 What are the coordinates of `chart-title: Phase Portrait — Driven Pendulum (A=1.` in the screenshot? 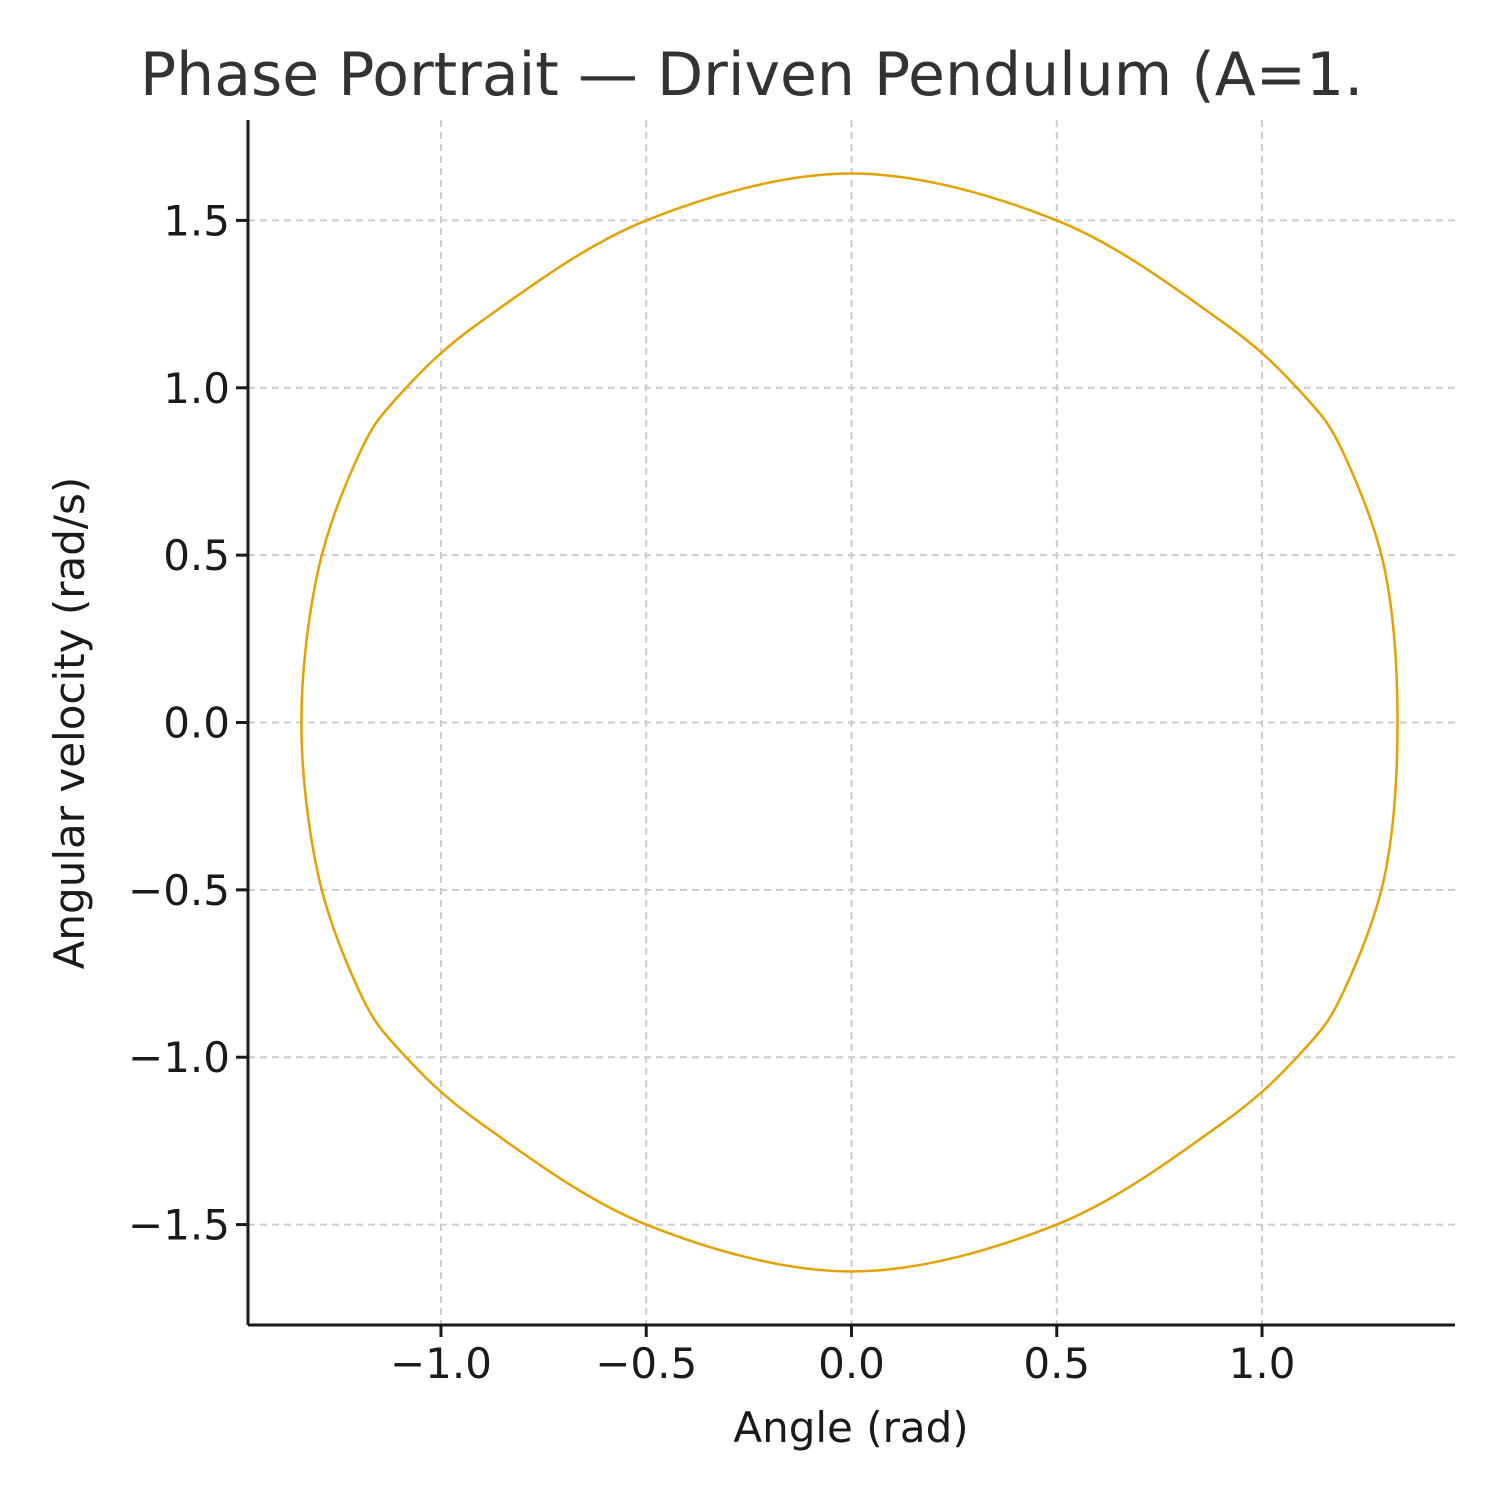 It's located at (751, 75).